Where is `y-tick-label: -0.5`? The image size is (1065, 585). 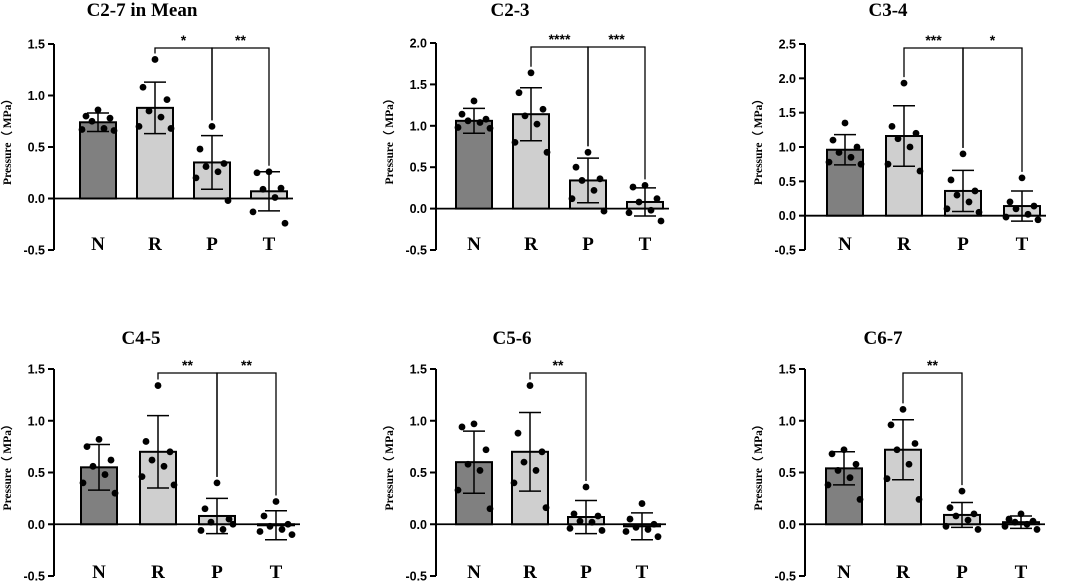 y-tick-label: -0.5 is located at coordinates (785, 577).